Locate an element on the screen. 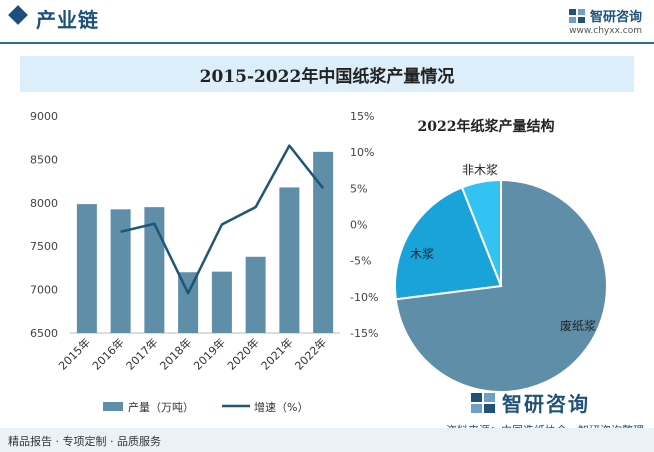 Image resolution: width=654 pixels, height=452 pixels. y-right-tick-label: 5% is located at coordinates (358, 188).